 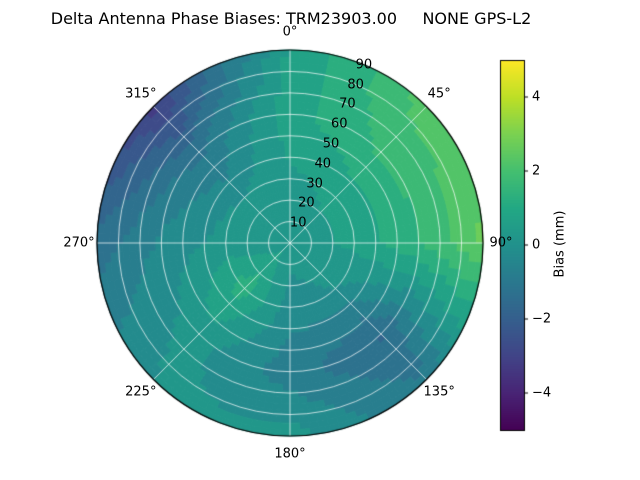 What do you see at coordinates (339, 124) in the screenshot?
I see `radial-label: 60` at bounding box center [339, 124].